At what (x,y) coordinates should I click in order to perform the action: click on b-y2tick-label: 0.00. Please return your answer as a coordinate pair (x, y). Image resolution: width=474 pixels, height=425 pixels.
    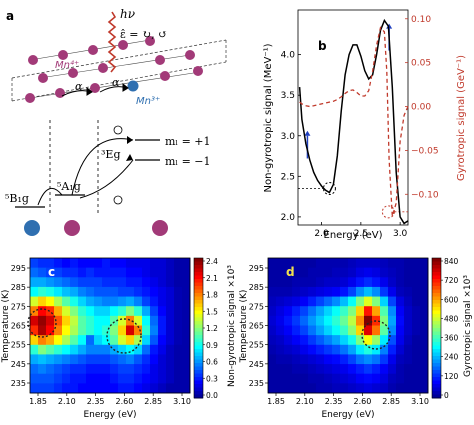
    Looking at the image, I should click on (421, 108).